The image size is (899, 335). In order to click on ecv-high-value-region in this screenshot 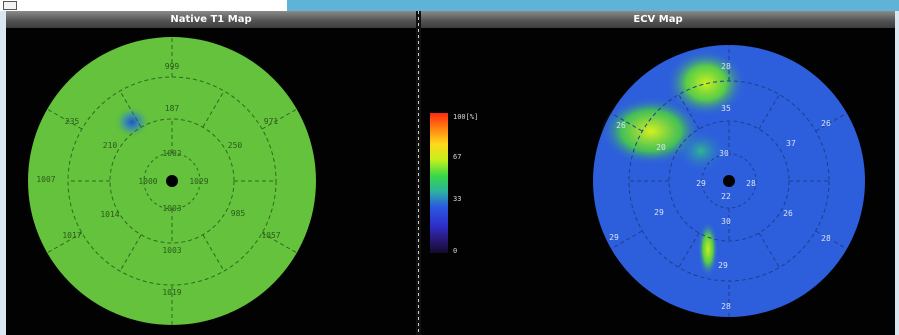, I will do `click(706, 83)`.